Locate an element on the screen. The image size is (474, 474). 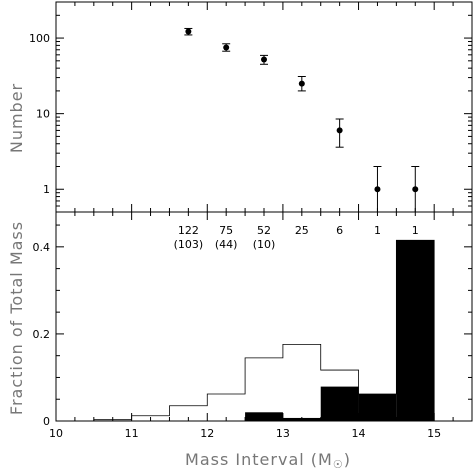
subset-count-label: (103) is located at coordinates (189, 244).